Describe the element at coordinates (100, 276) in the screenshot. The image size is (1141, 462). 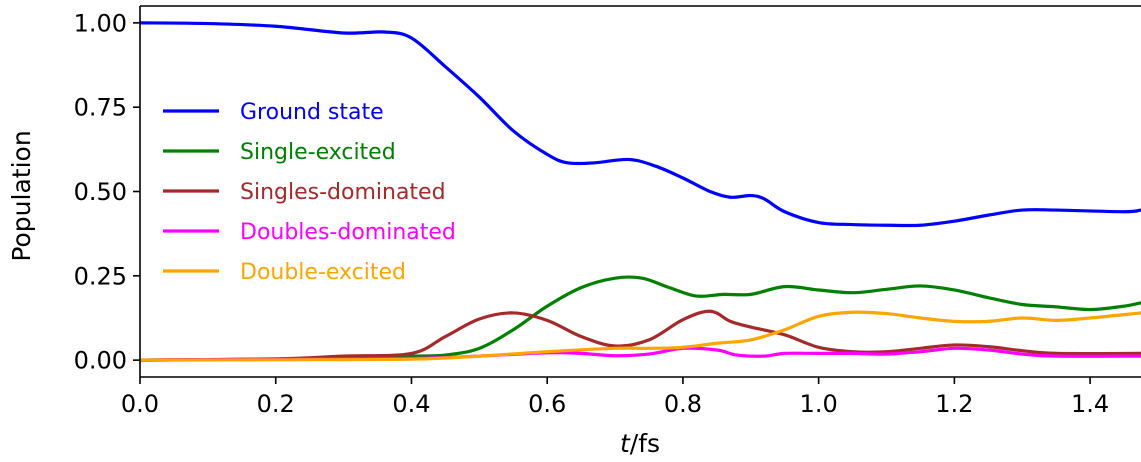
I see `y-tick-label: 0.25` at that location.